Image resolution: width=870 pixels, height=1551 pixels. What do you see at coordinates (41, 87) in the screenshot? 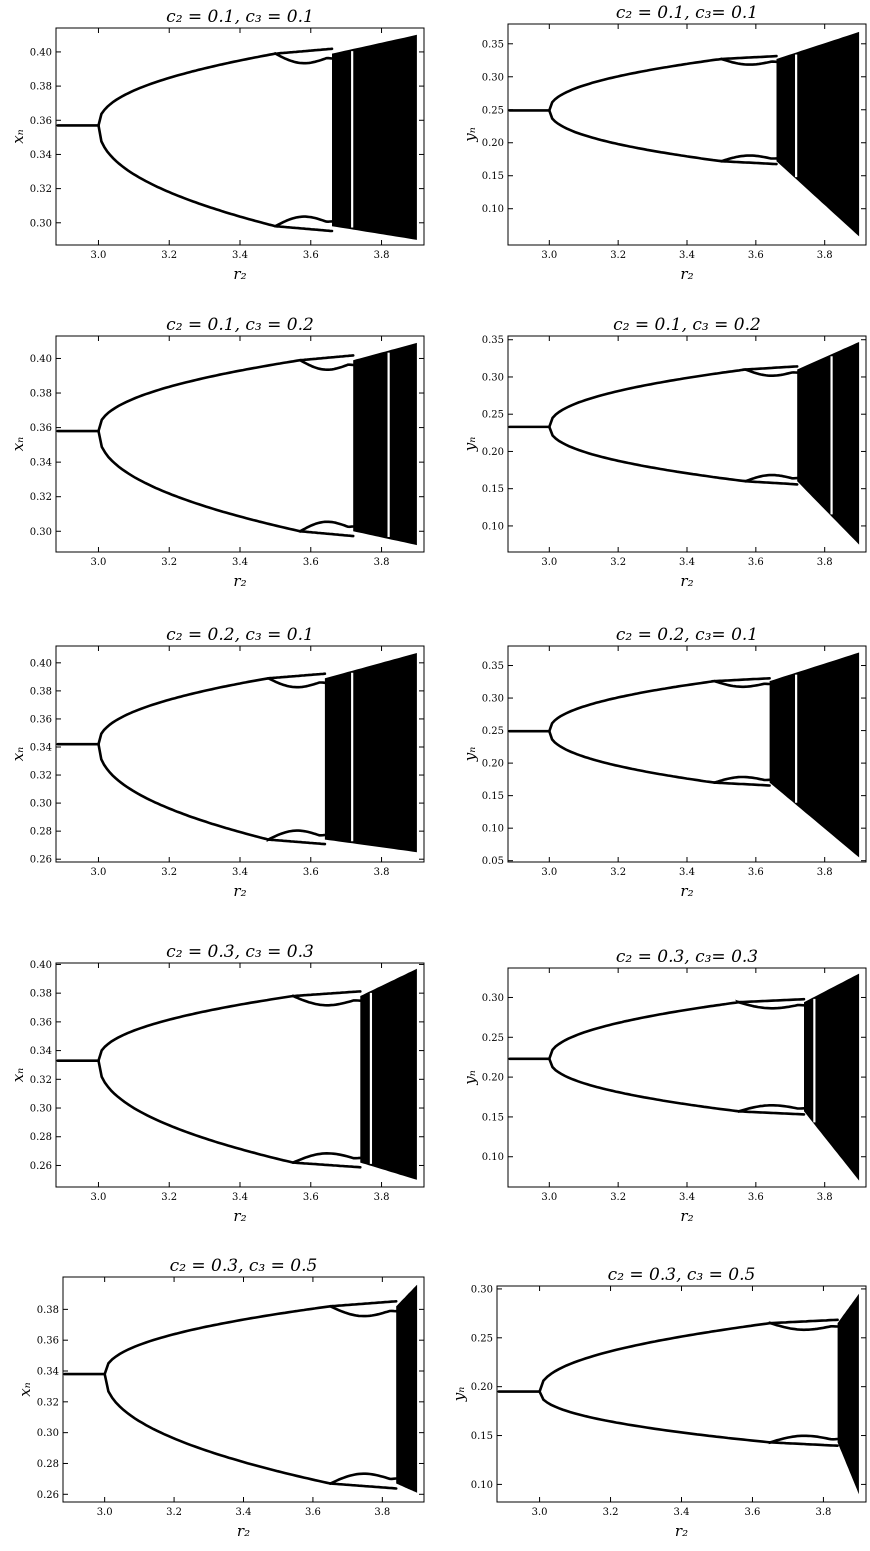
I see `y-tick-label: 0.38` at bounding box center [41, 87].